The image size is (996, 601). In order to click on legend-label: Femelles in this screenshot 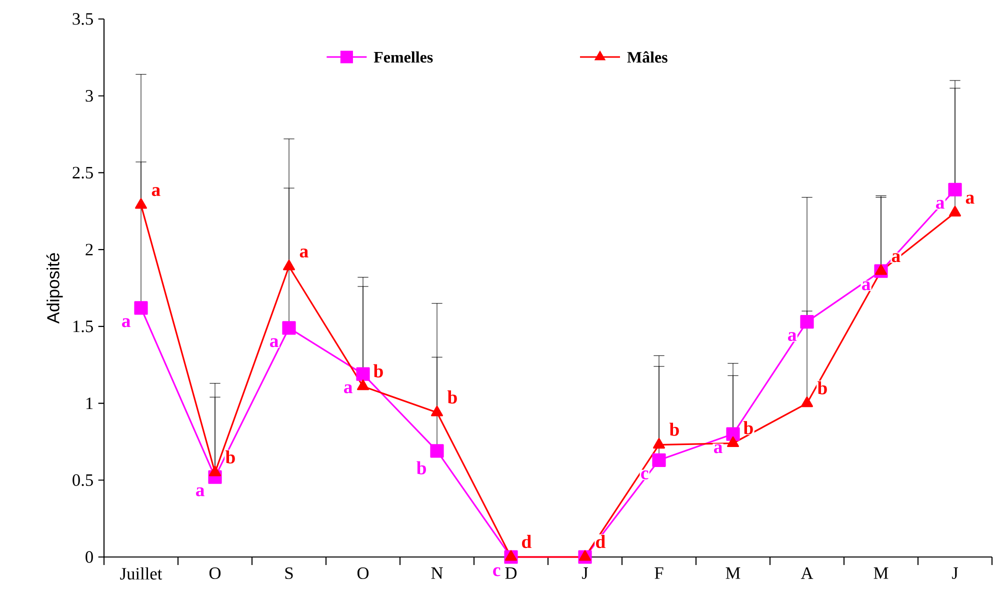, I will do `click(403, 57)`.